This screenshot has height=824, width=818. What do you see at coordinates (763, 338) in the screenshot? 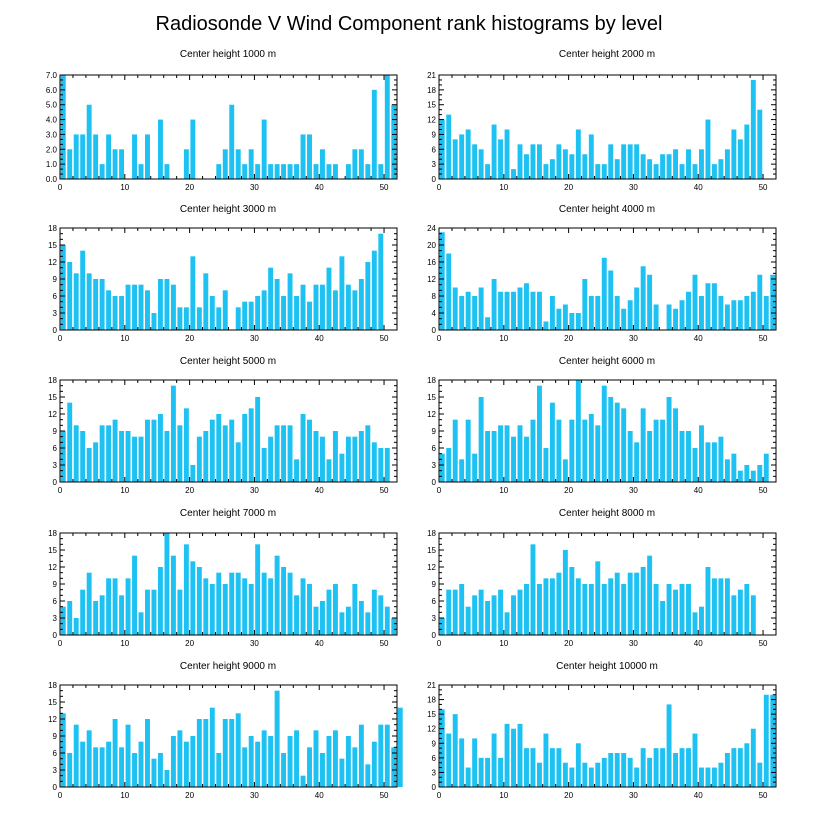
I see `x-tick-label: 50` at bounding box center [763, 338].